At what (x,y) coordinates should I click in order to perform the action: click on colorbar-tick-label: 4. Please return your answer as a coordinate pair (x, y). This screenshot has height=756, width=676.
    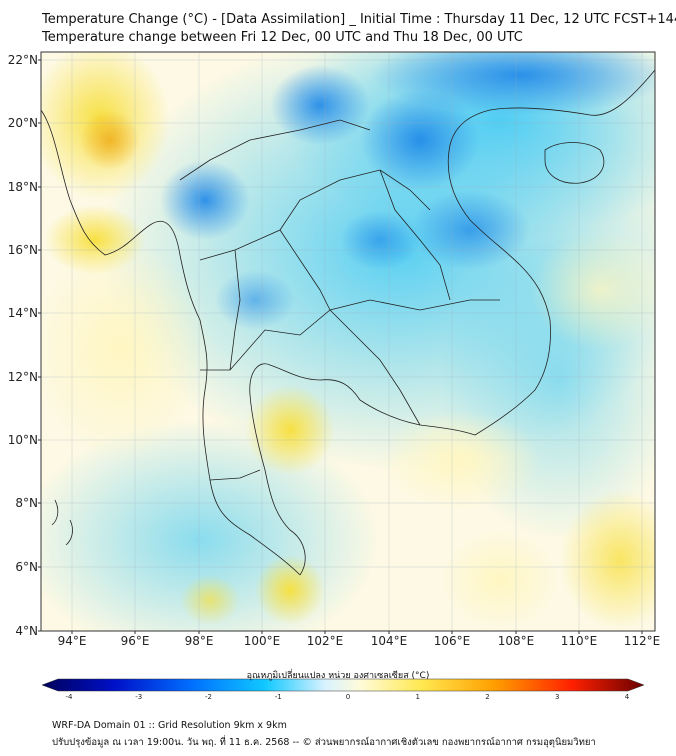
    Looking at the image, I should click on (627, 697).